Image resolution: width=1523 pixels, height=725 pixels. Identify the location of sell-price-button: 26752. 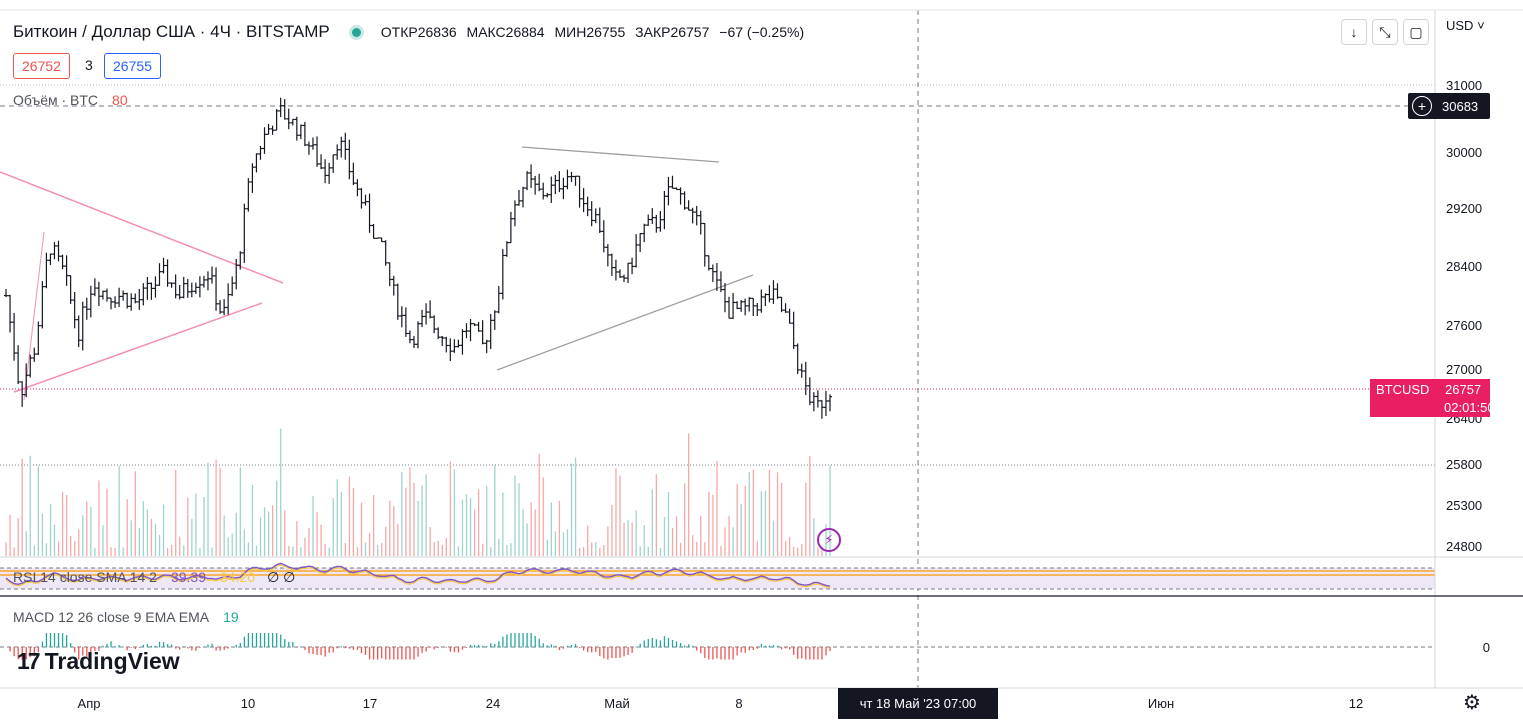
(41, 66).